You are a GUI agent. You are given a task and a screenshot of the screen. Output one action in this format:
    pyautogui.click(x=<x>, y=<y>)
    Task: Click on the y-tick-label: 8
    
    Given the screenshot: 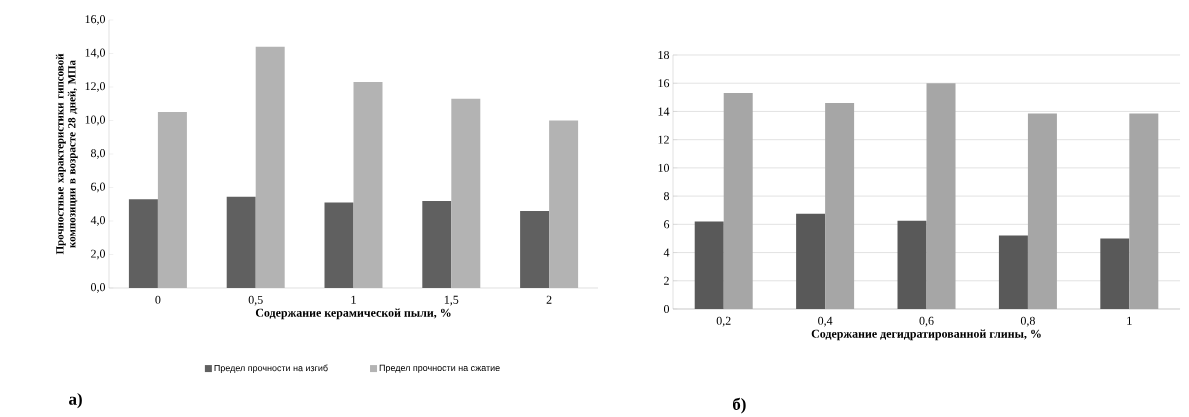 What is the action you would take?
    pyautogui.click(x=666, y=196)
    